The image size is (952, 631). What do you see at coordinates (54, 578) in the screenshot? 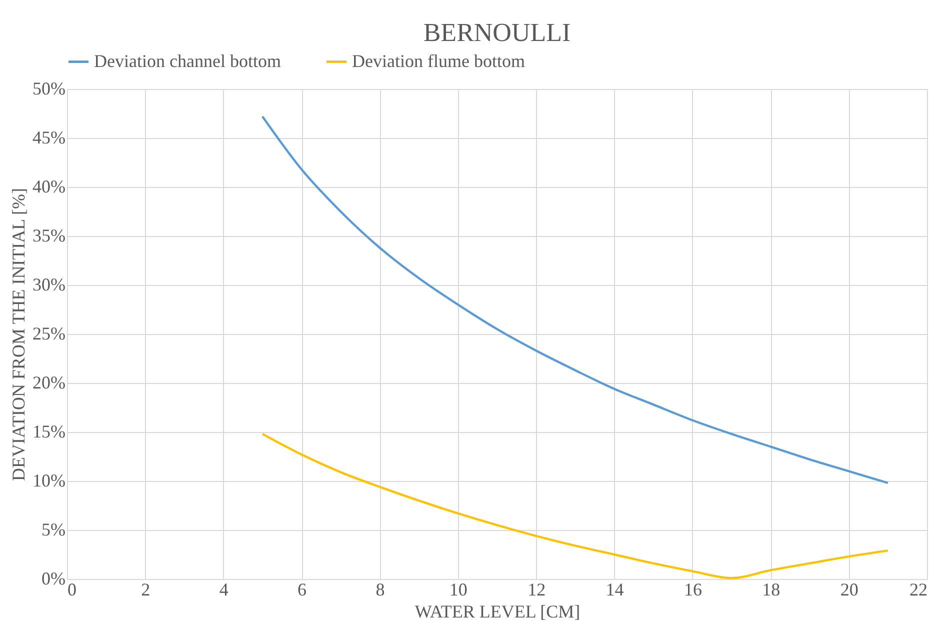
I see `y-tick-label: 0%` at bounding box center [54, 578].